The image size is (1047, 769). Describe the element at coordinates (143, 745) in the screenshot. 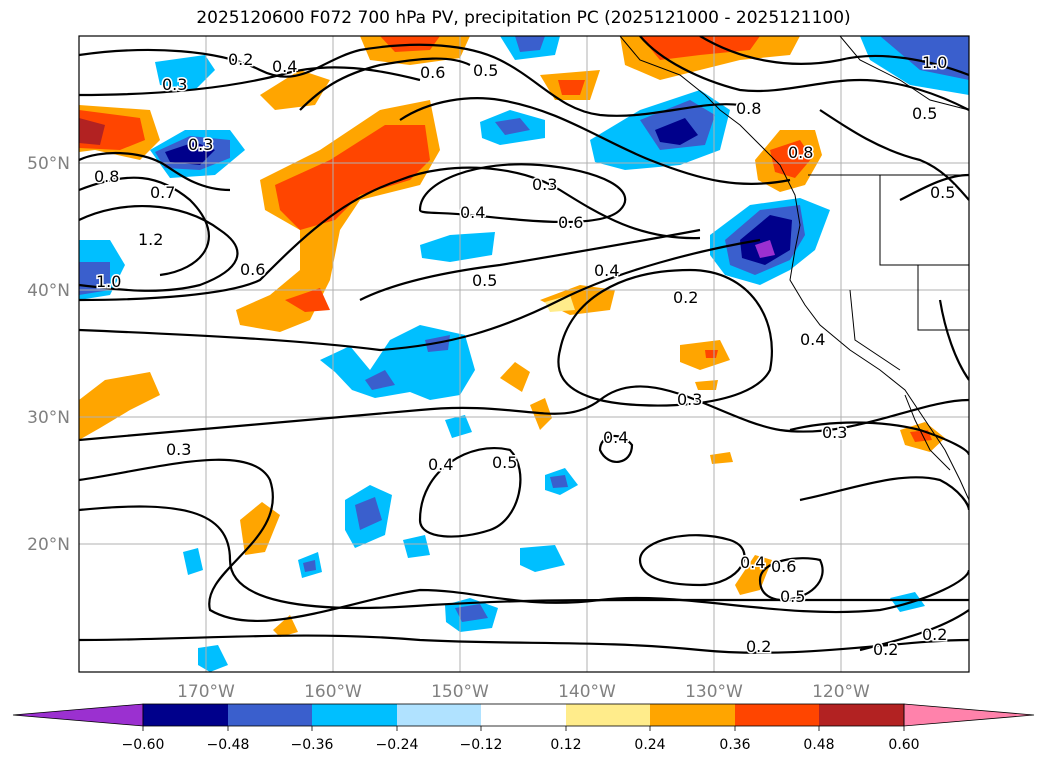

I see `colorbar-tick-label: −0.60` at that location.